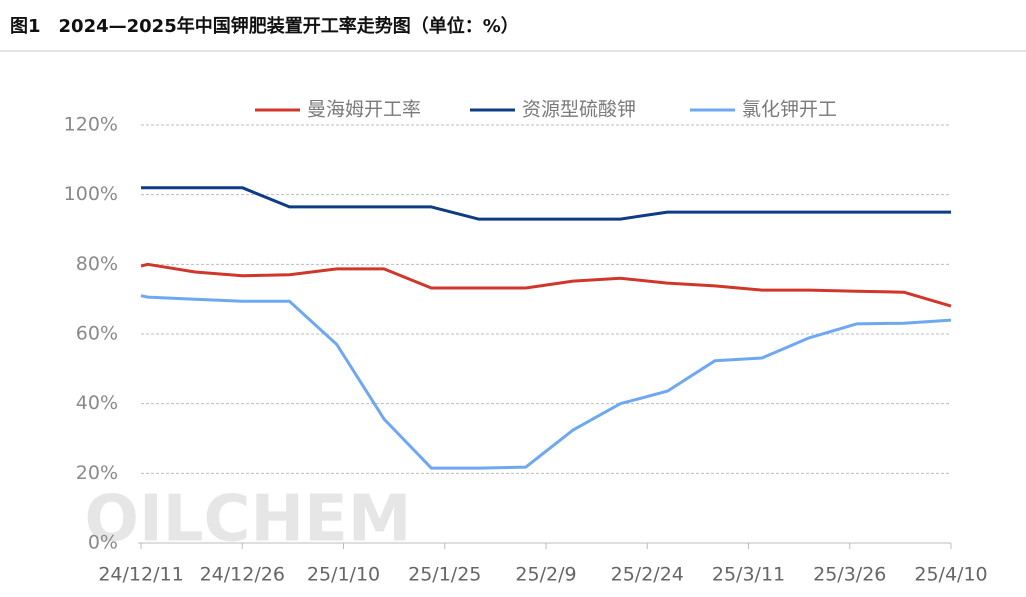 The height and width of the screenshot is (597, 1026). Describe the element at coordinates (264, 26) in the screenshot. I see `chart-title: 图1 2024—2025年中国钾肥装置开工率走势图（单位：%）` at that location.